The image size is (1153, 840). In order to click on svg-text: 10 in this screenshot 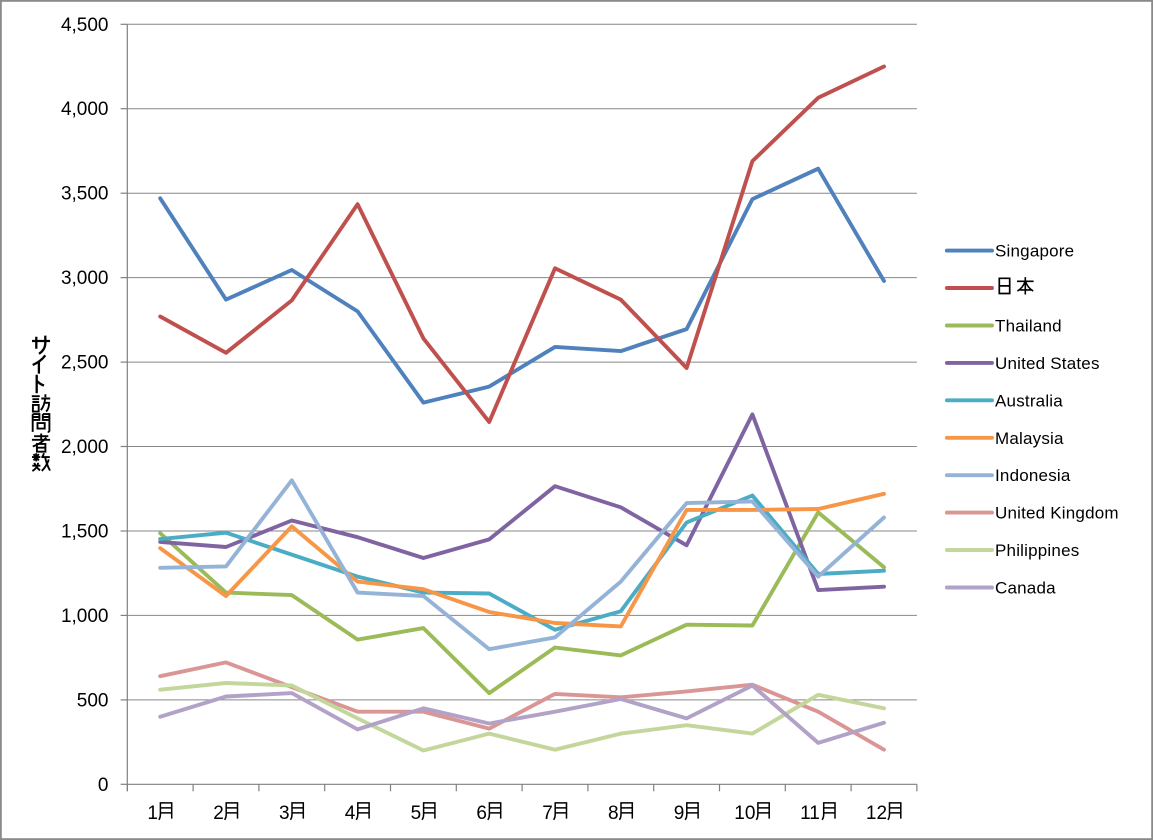, I will do `click(744, 813)`.